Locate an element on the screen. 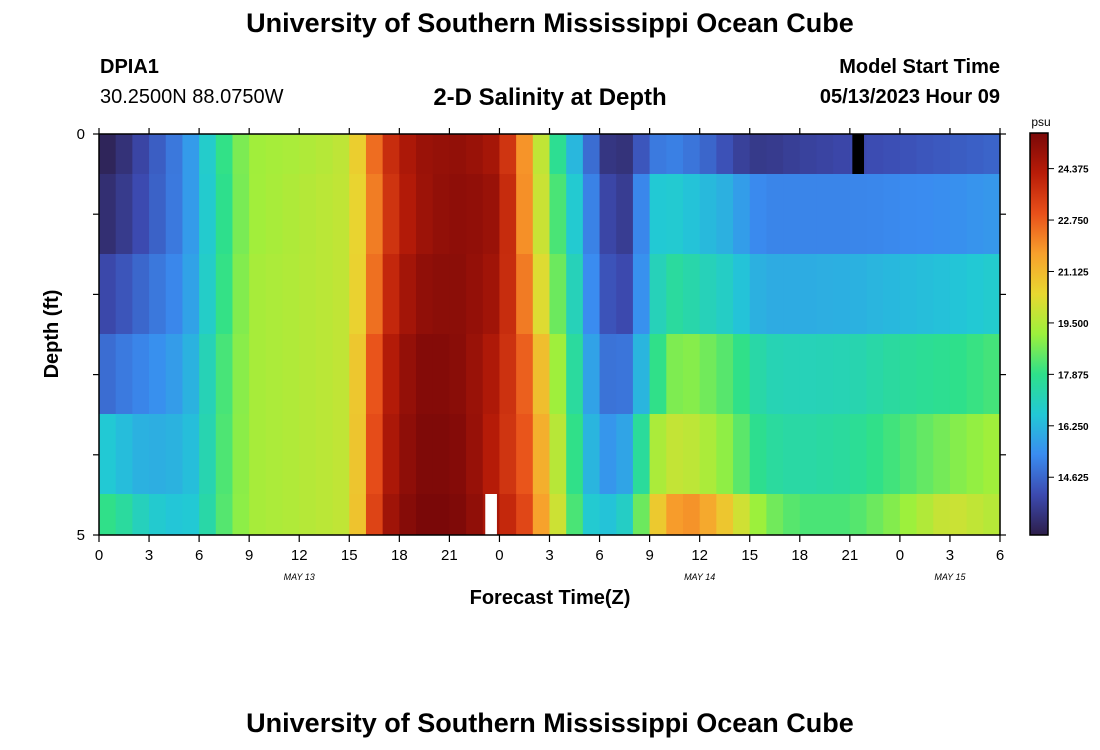 The image size is (1100, 750). date-label: MAY 15 is located at coordinates (950, 577).